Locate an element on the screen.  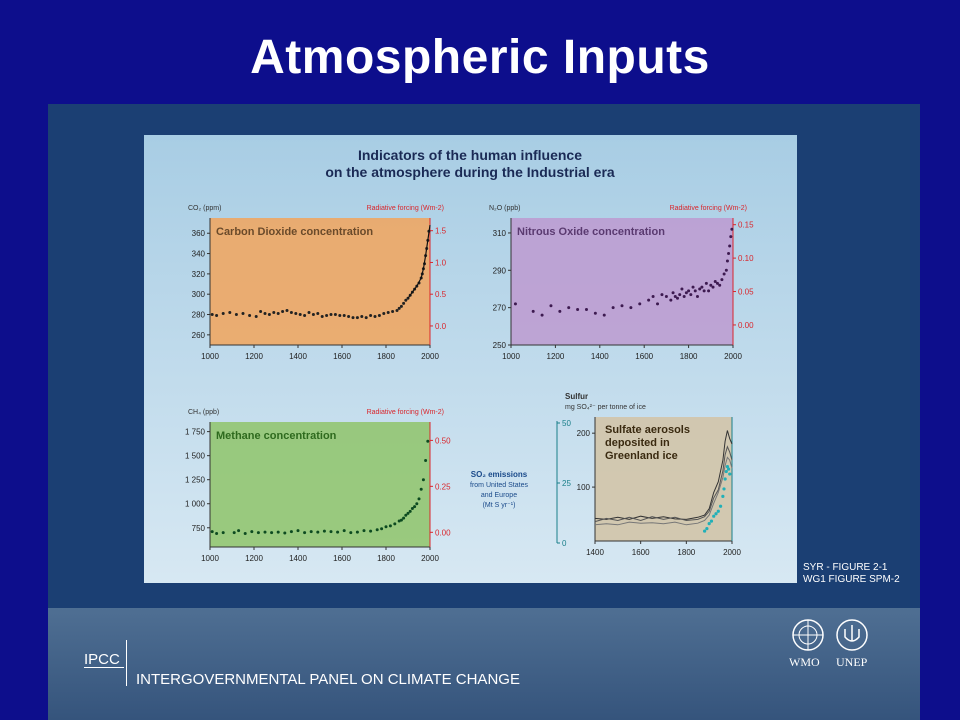
wmo-logo-label: WMO is located at coordinates (804, 662).